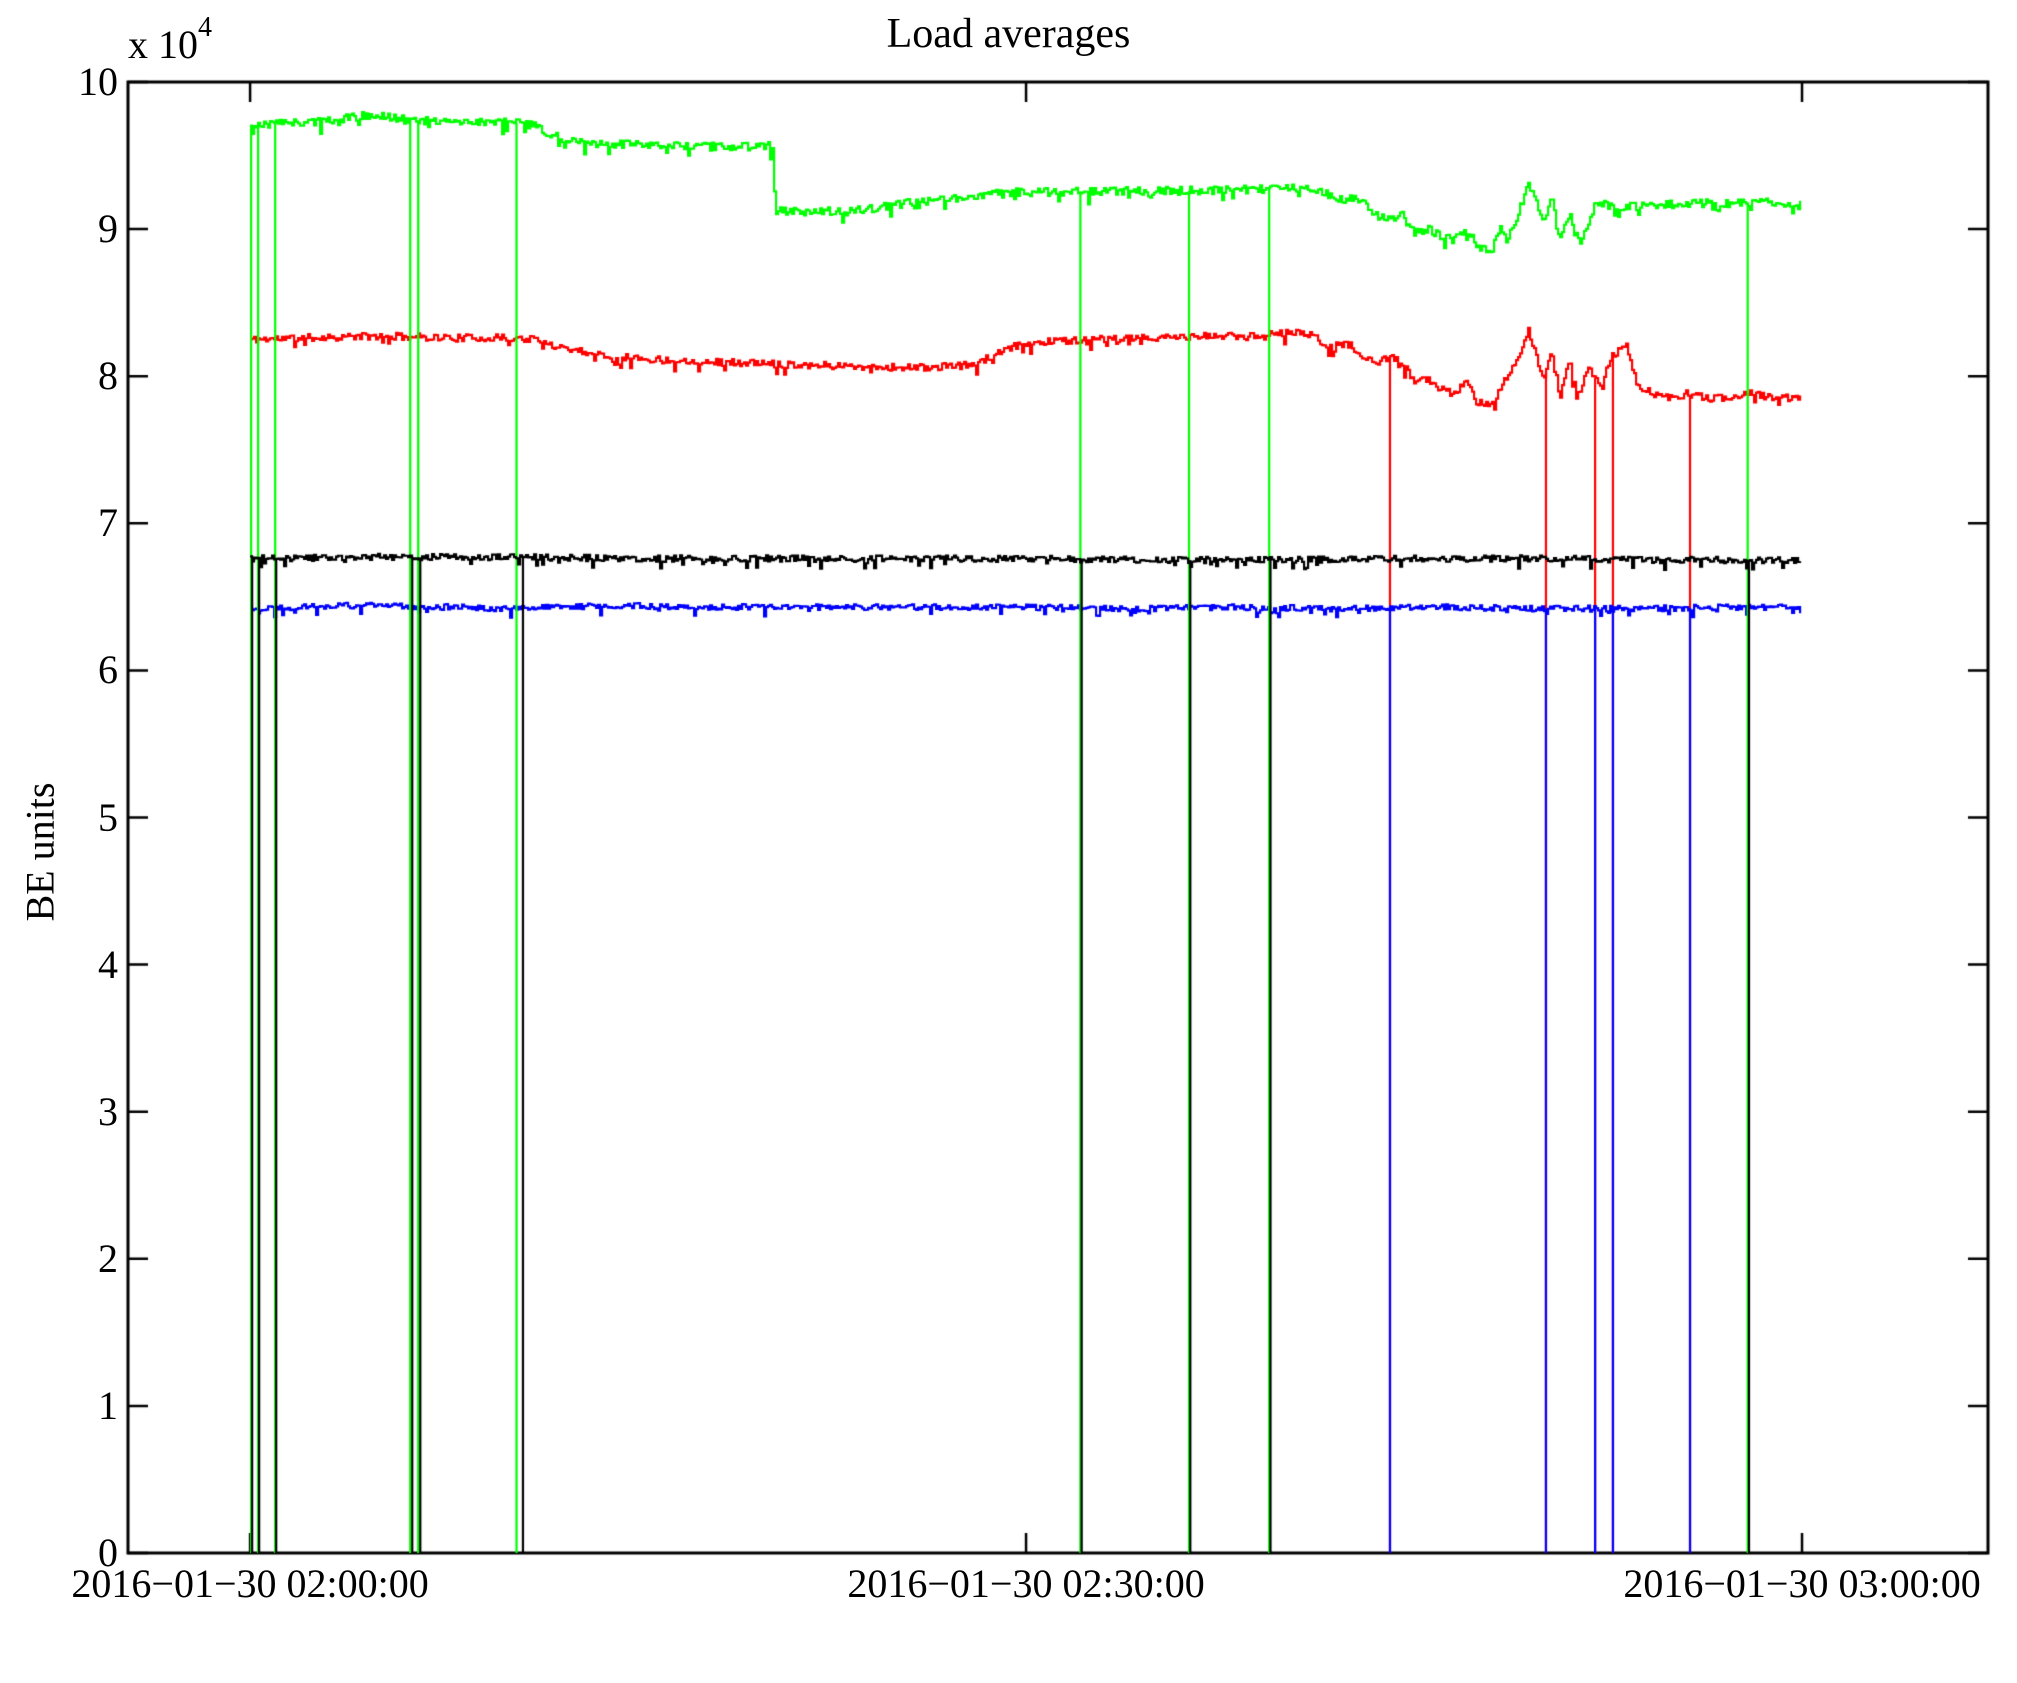 The width and height of the screenshot is (2017, 1683). What do you see at coordinates (205, 27) in the screenshot?
I see `y-exponent-power: 4` at bounding box center [205, 27].